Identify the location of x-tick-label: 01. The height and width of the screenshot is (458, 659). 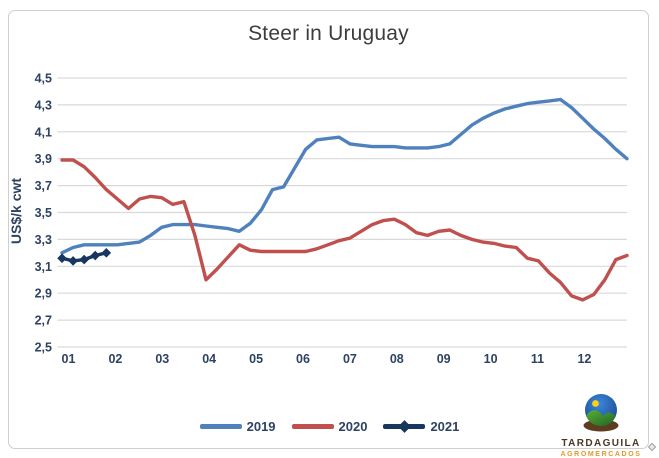
(69, 359).